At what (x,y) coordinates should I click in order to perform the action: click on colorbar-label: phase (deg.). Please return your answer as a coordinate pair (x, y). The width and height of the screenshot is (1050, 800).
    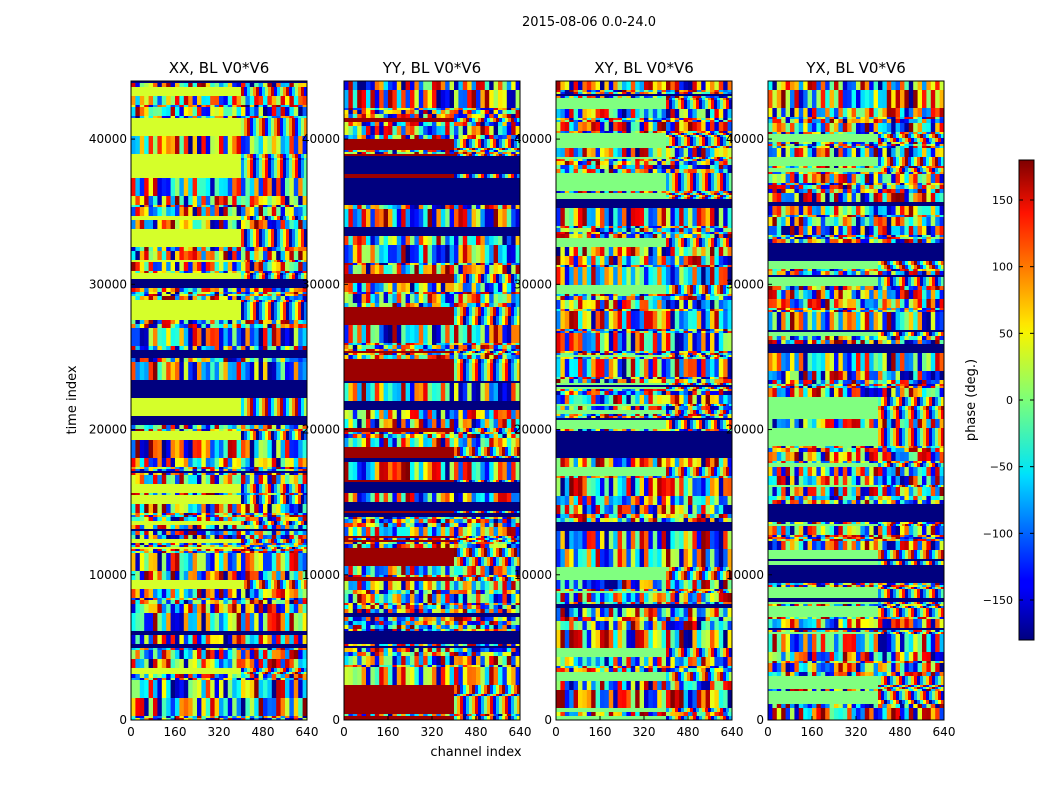
    Looking at the image, I should click on (971, 400).